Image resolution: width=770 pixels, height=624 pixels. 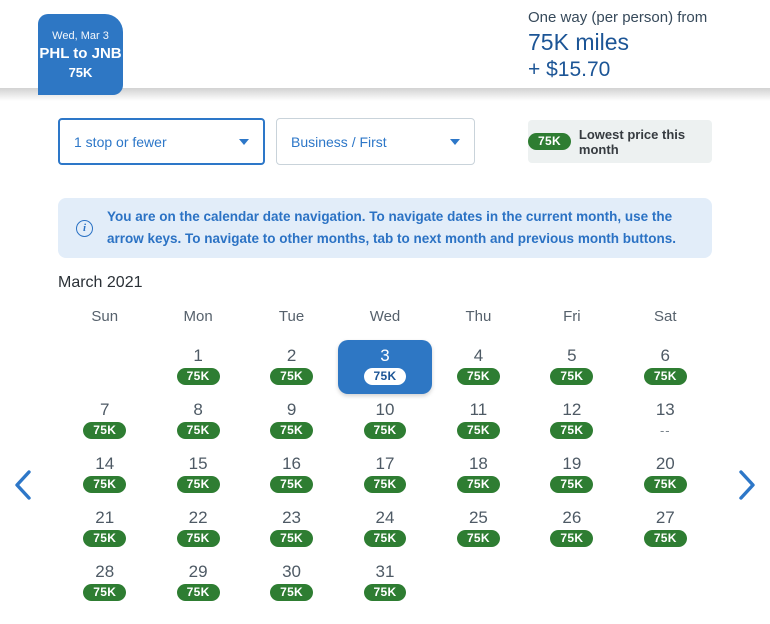 I want to click on legend-label: Lowest price this month, so click(x=632, y=141).